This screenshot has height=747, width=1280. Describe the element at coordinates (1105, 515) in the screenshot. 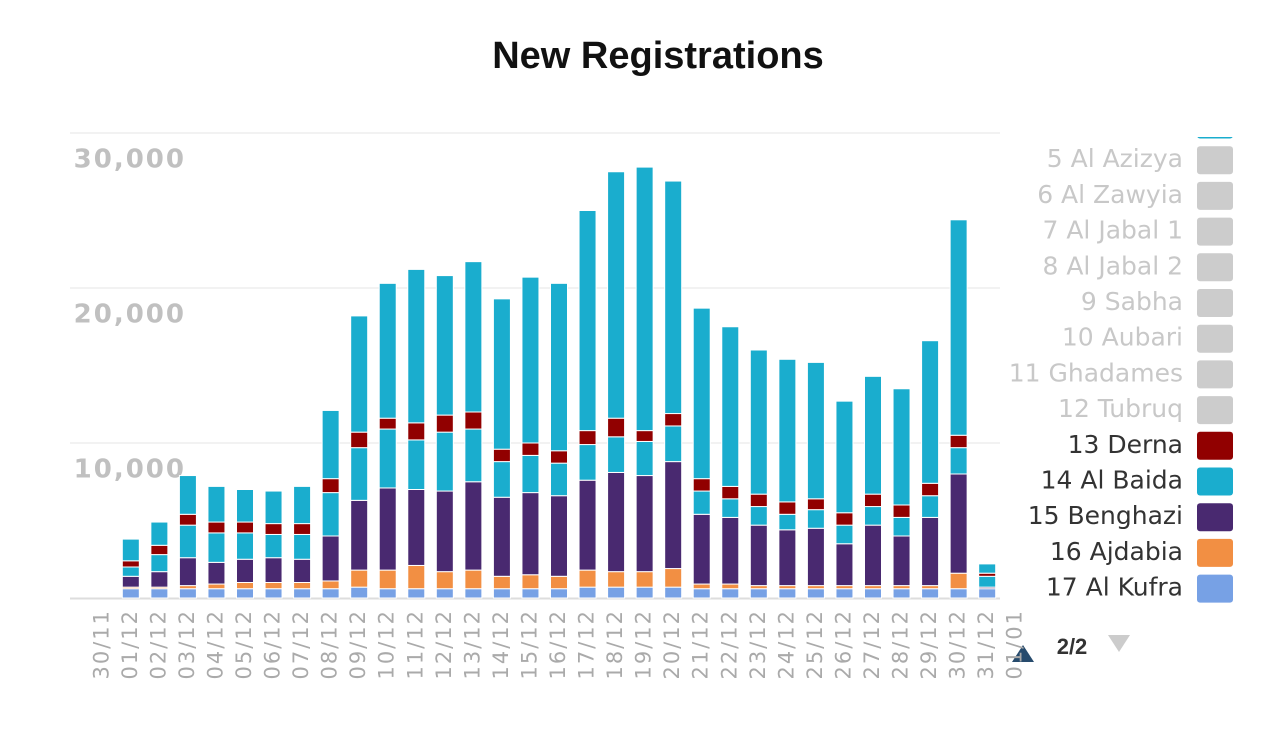

I see `legend-label: 15 Benghazi` at that location.